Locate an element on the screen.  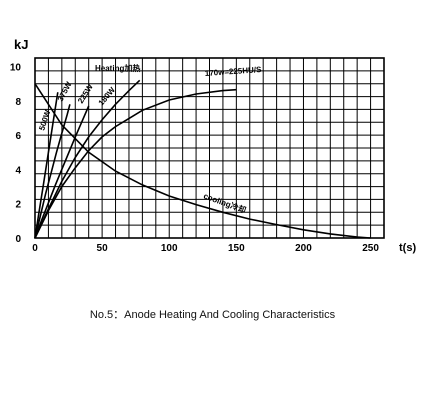
x-tick-label: 100 is located at coordinates (169, 248).